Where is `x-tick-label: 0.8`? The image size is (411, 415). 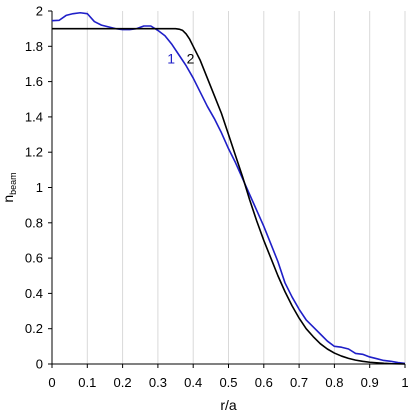
x-tick-label: 0.8 is located at coordinates (334, 382).